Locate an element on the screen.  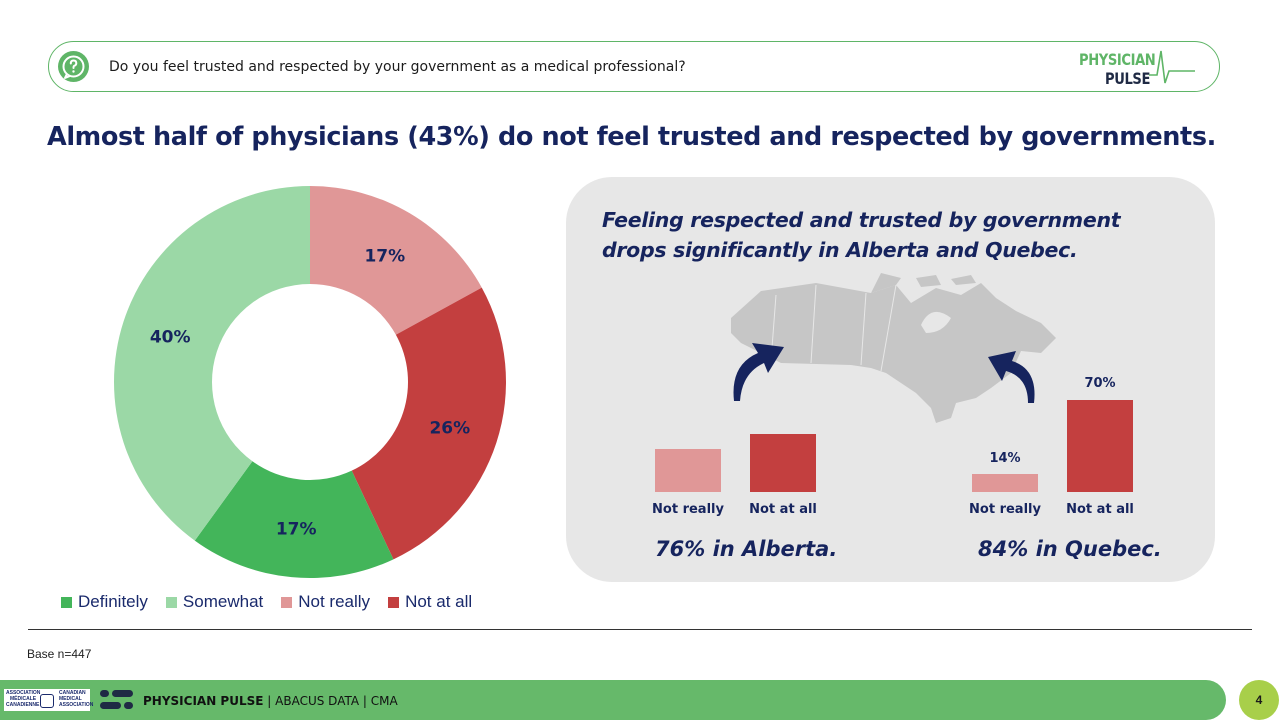
footer-brand: PHYSICIAN PULSE is located at coordinates (203, 701).